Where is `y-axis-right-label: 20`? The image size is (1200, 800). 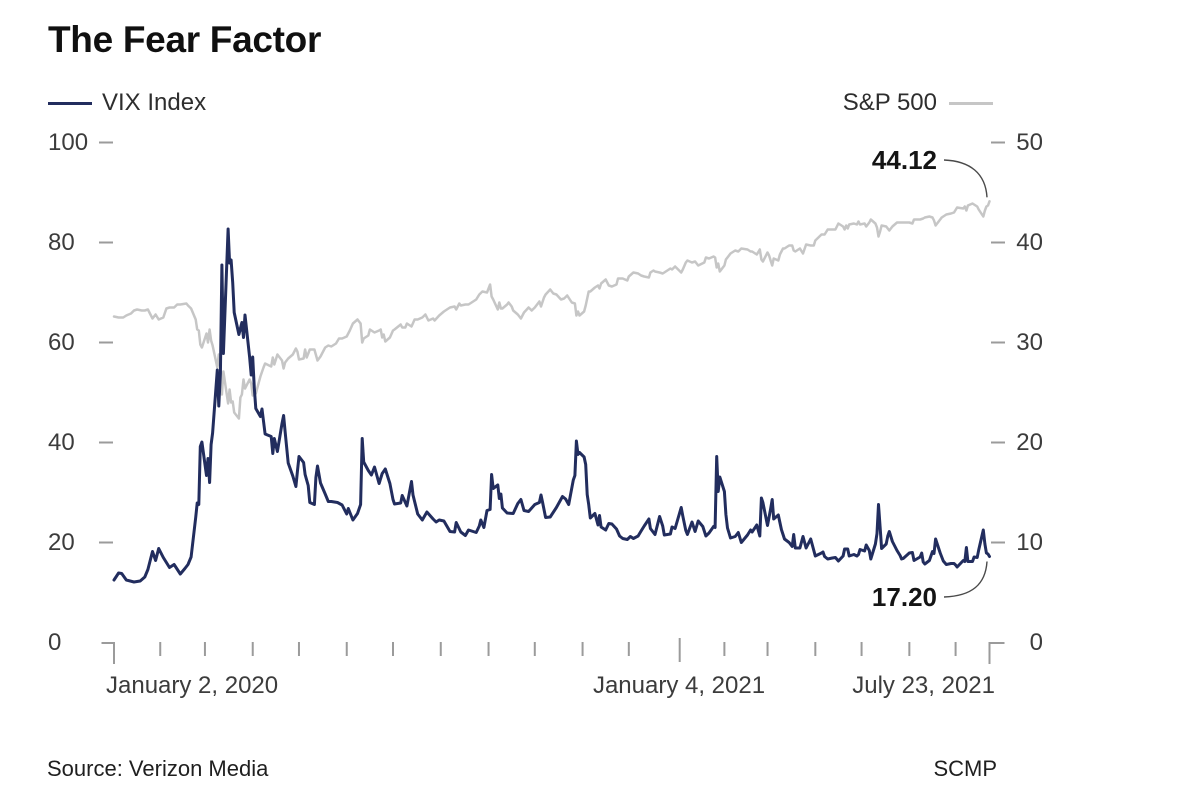
y-axis-right-label: 20 is located at coordinates (1029, 442).